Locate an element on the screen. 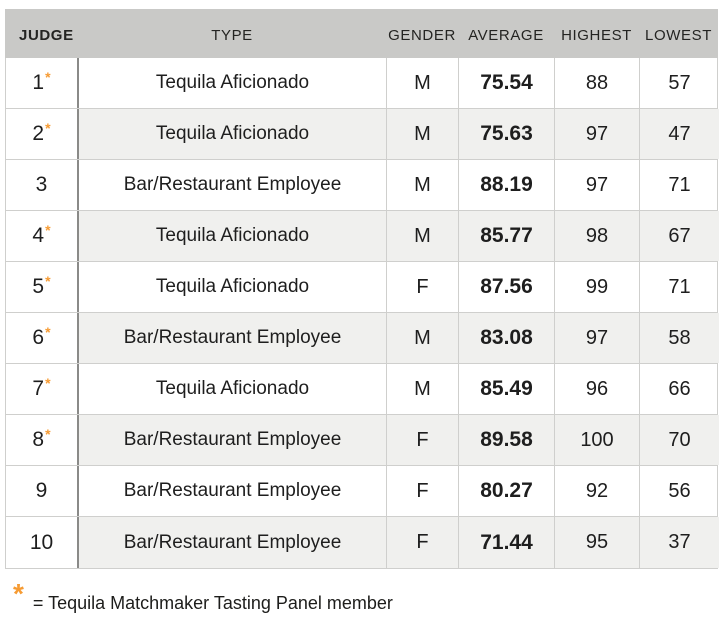  table-row: 8 * Bar/Restaurant Employee F 89.58 100 70 is located at coordinates (362, 440).